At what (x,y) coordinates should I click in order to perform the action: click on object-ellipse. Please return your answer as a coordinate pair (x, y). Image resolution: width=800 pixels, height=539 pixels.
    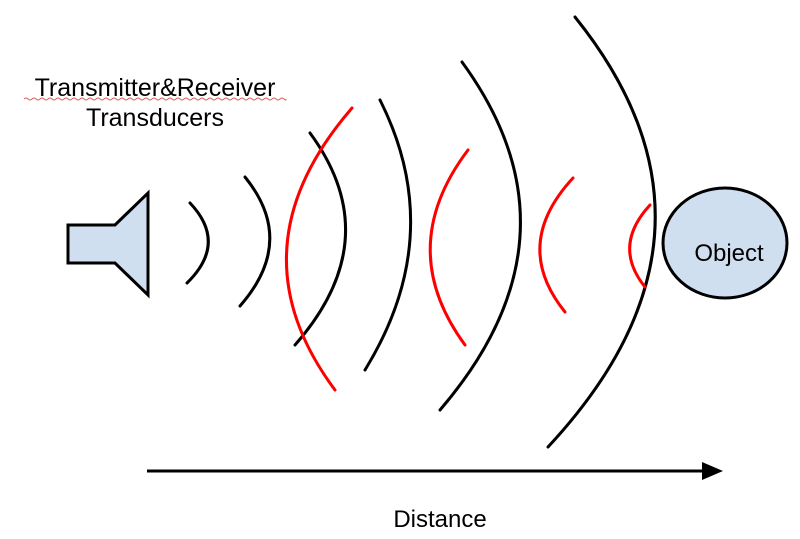
    Looking at the image, I should click on (725, 243).